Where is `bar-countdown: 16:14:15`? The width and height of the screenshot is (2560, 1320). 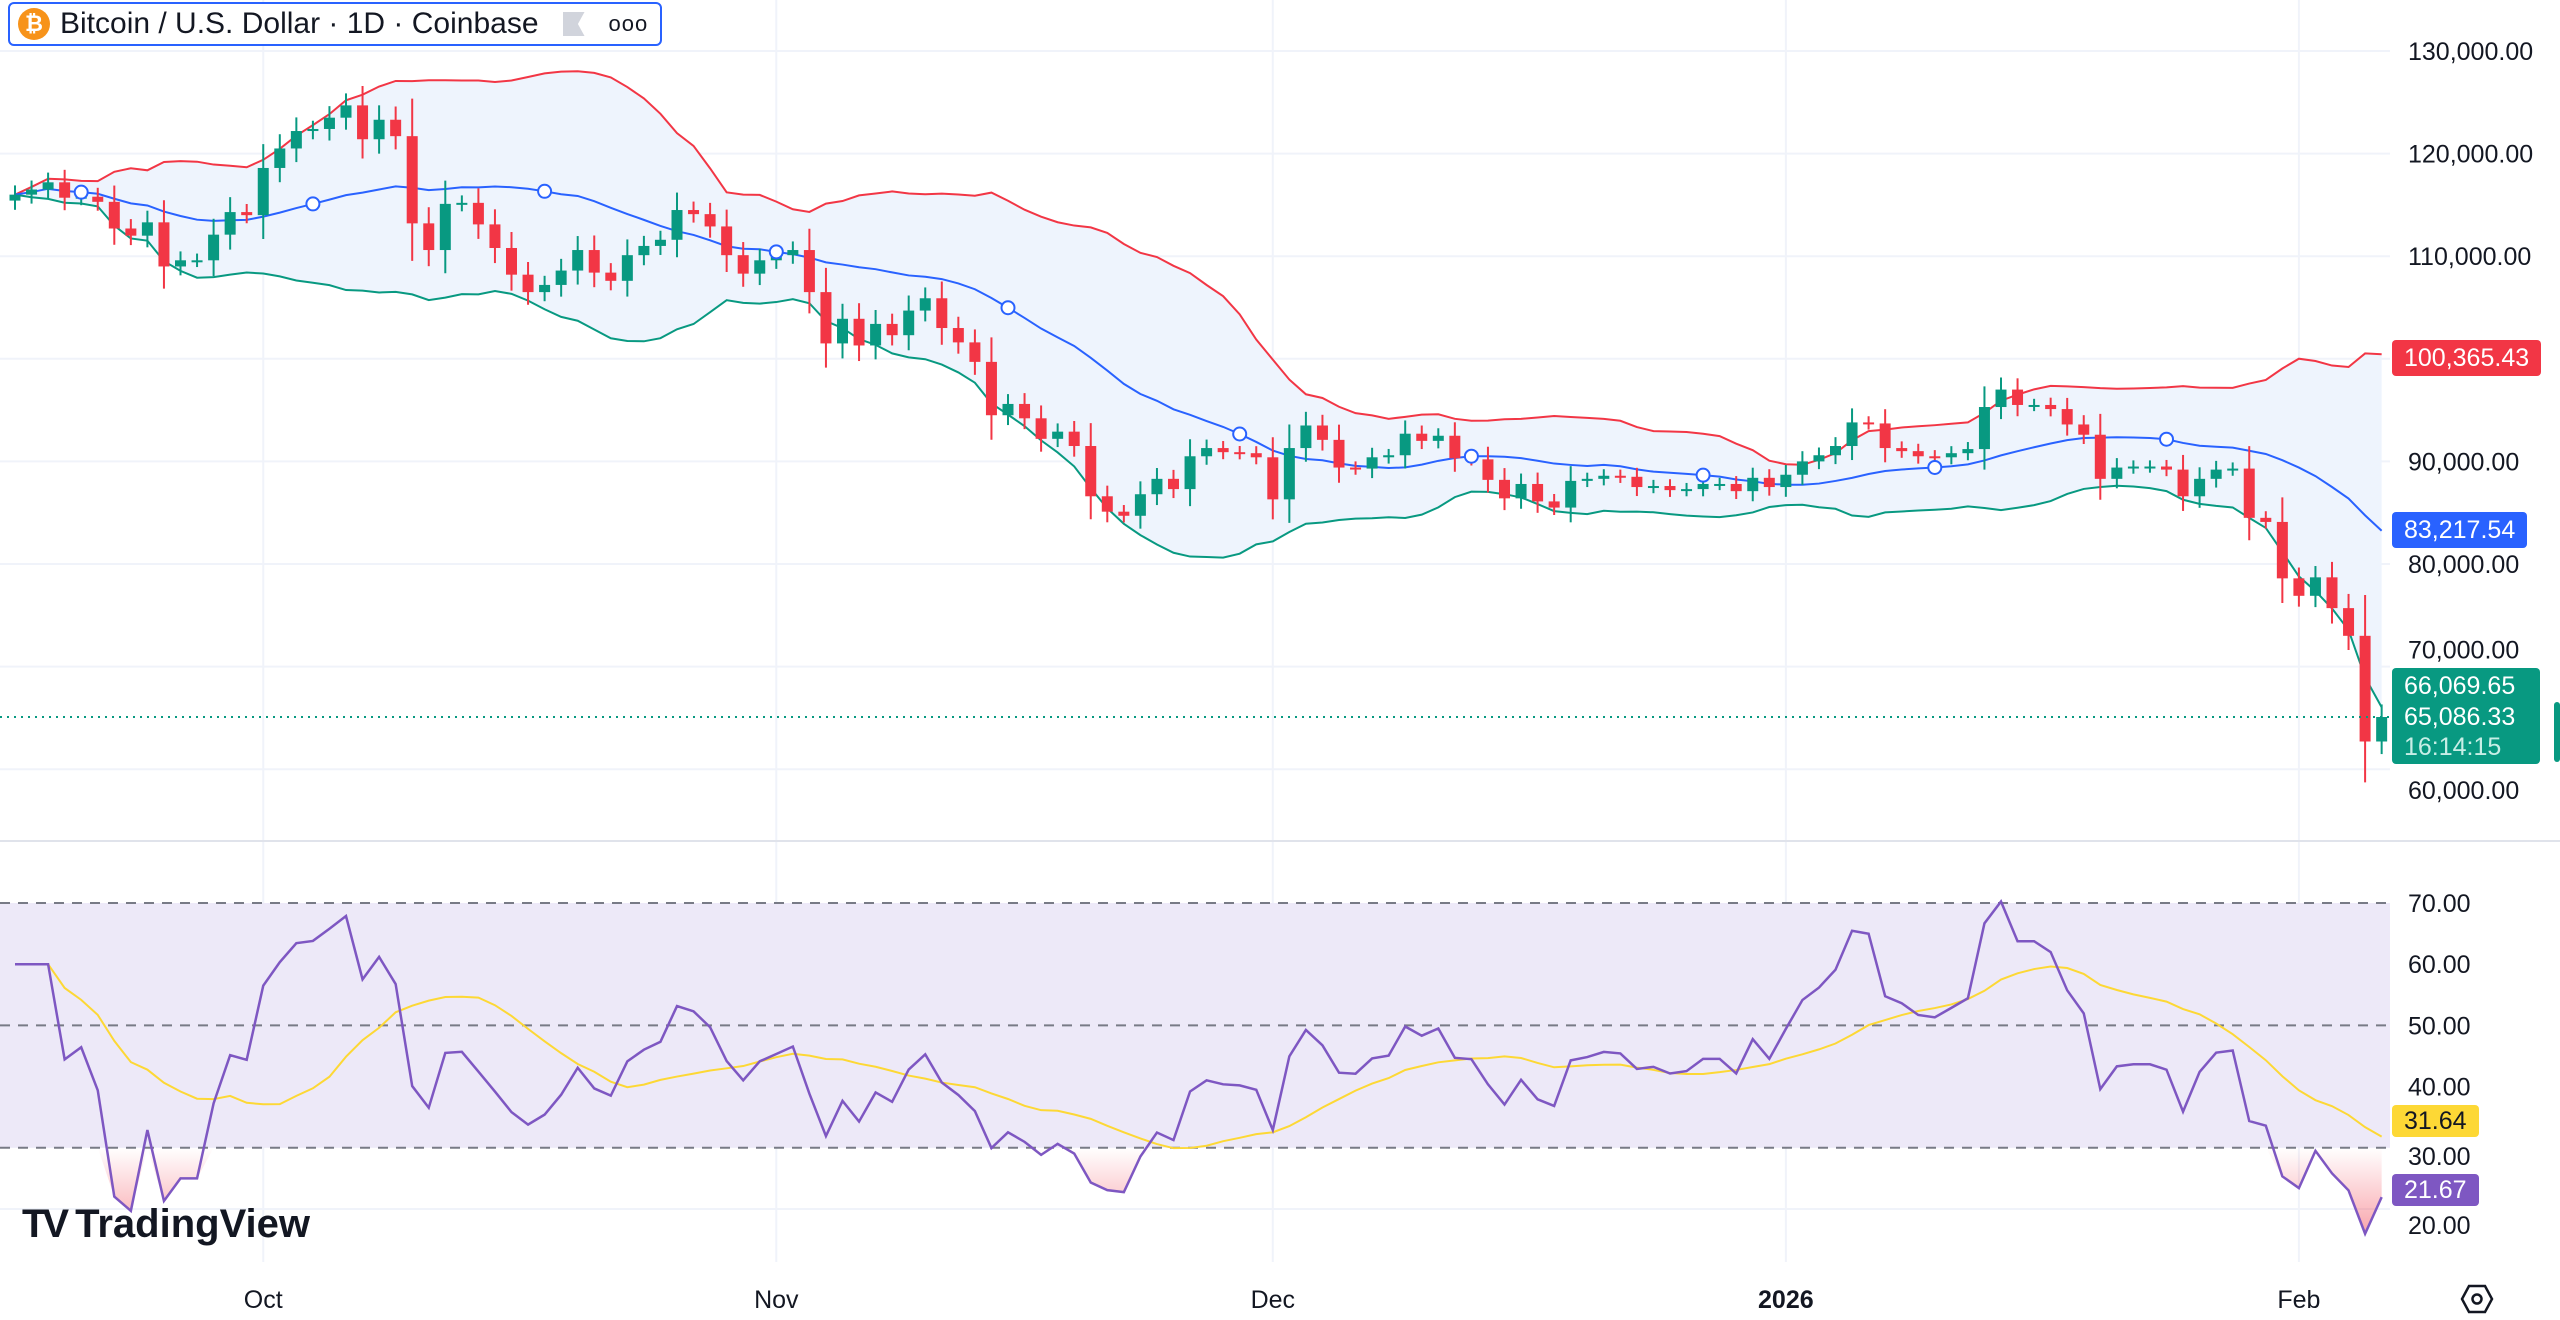
bar-countdown: 16:14:15 is located at coordinates (2453, 747).